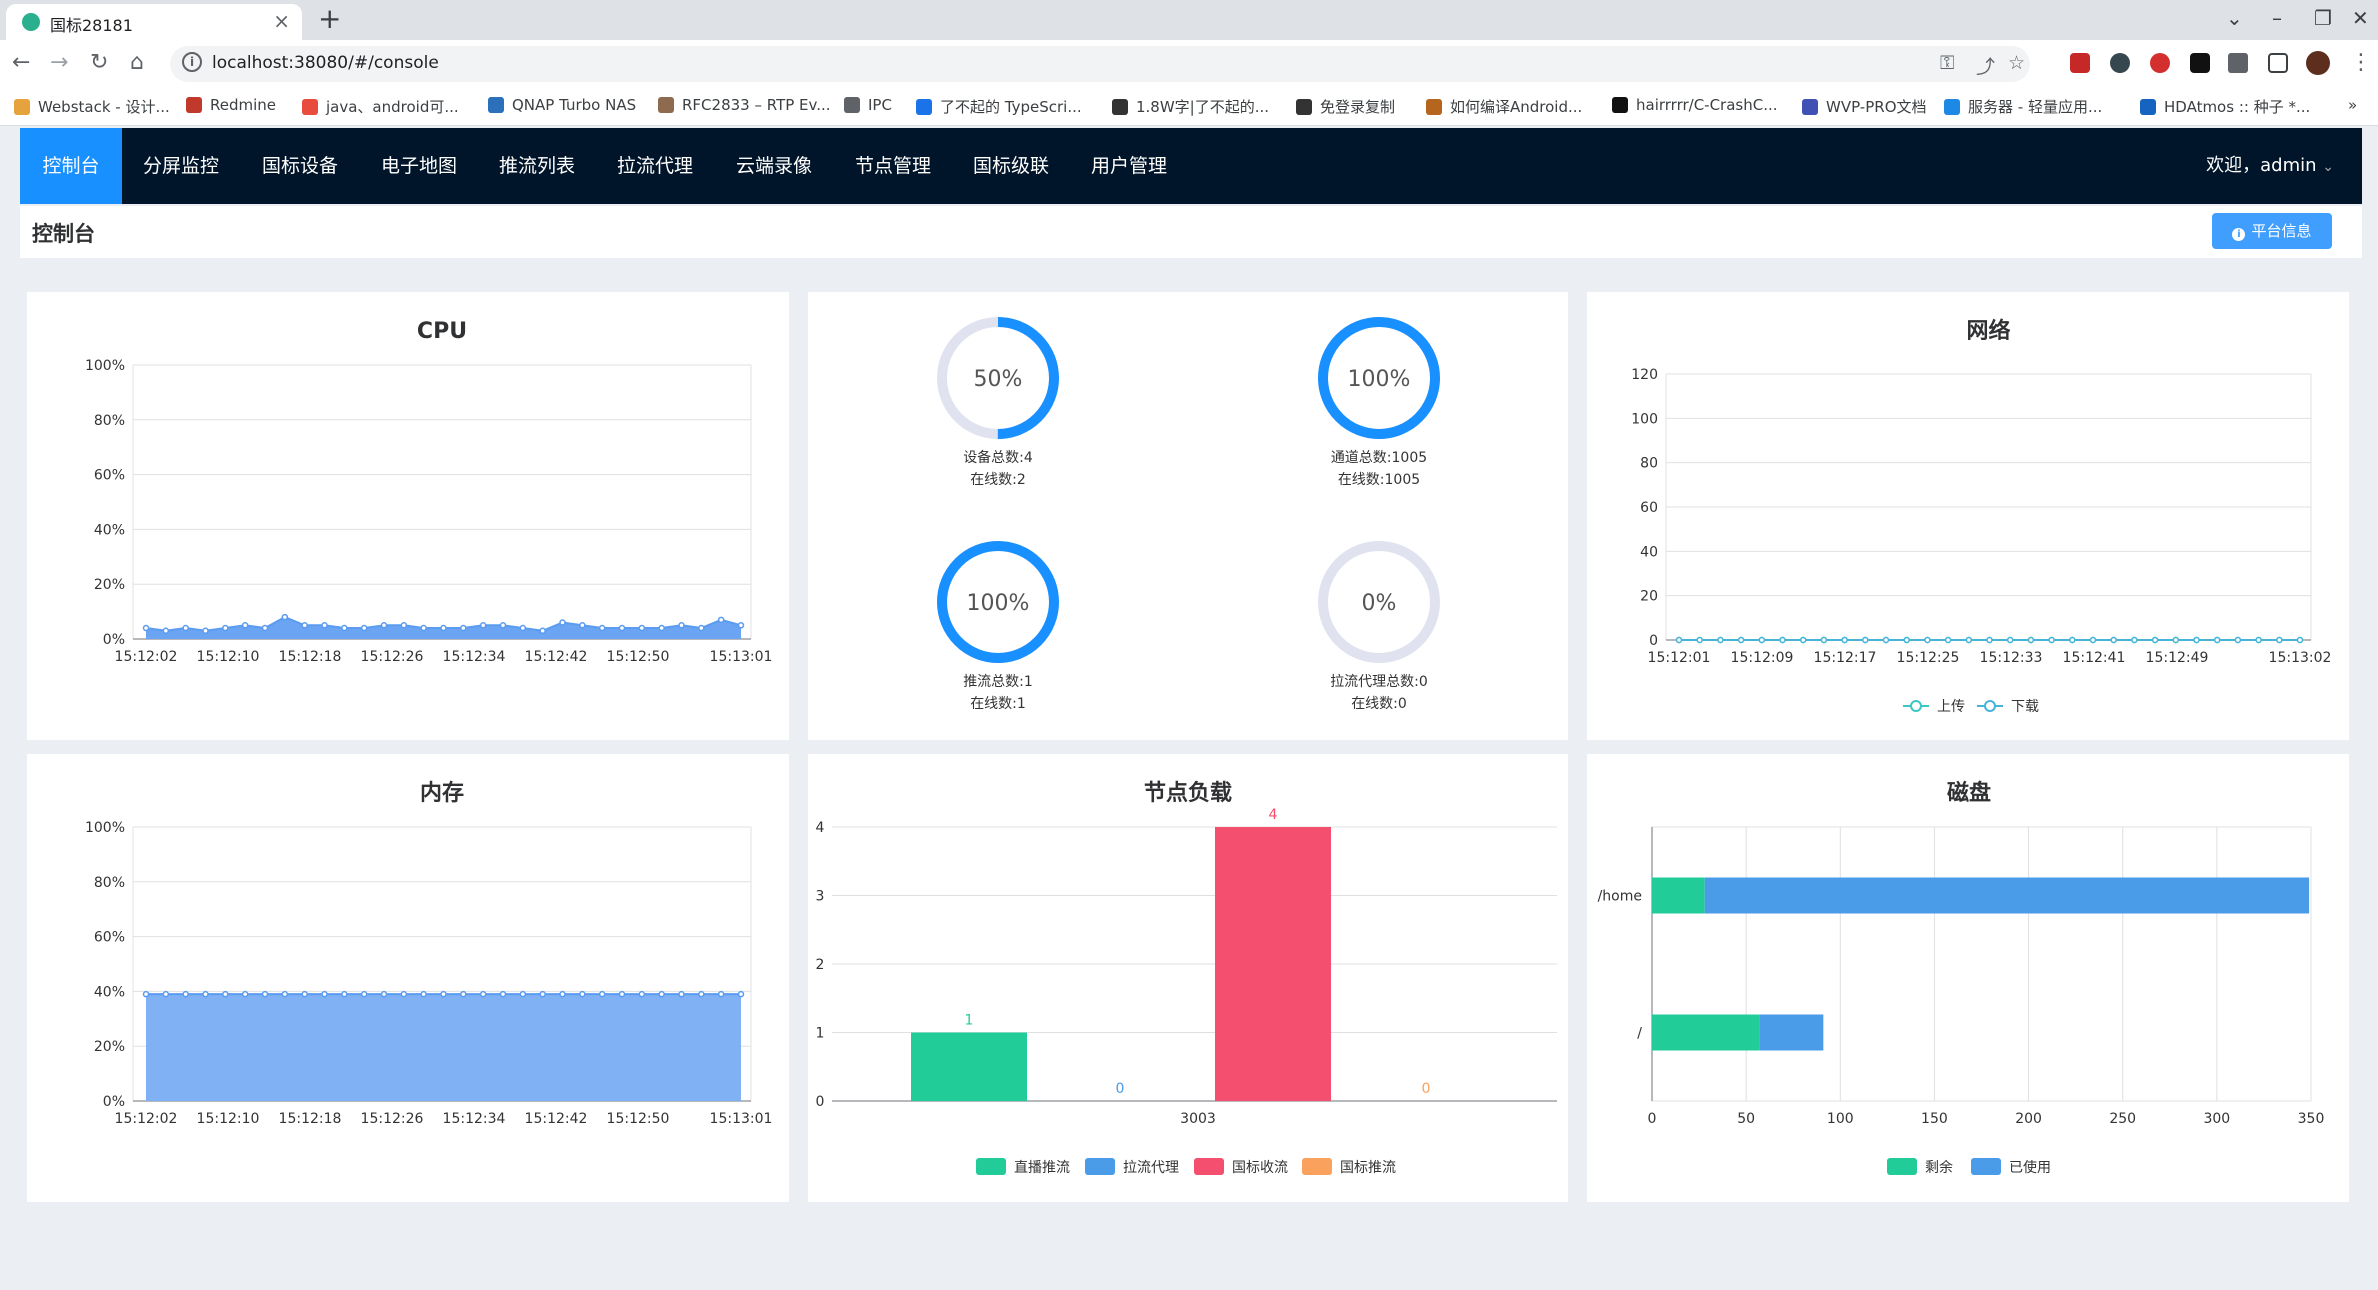 The height and width of the screenshot is (1290, 2378). What do you see at coordinates (2360, 18) in the screenshot?
I see `window-close-icon: ✕` at bounding box center [2360, 18].